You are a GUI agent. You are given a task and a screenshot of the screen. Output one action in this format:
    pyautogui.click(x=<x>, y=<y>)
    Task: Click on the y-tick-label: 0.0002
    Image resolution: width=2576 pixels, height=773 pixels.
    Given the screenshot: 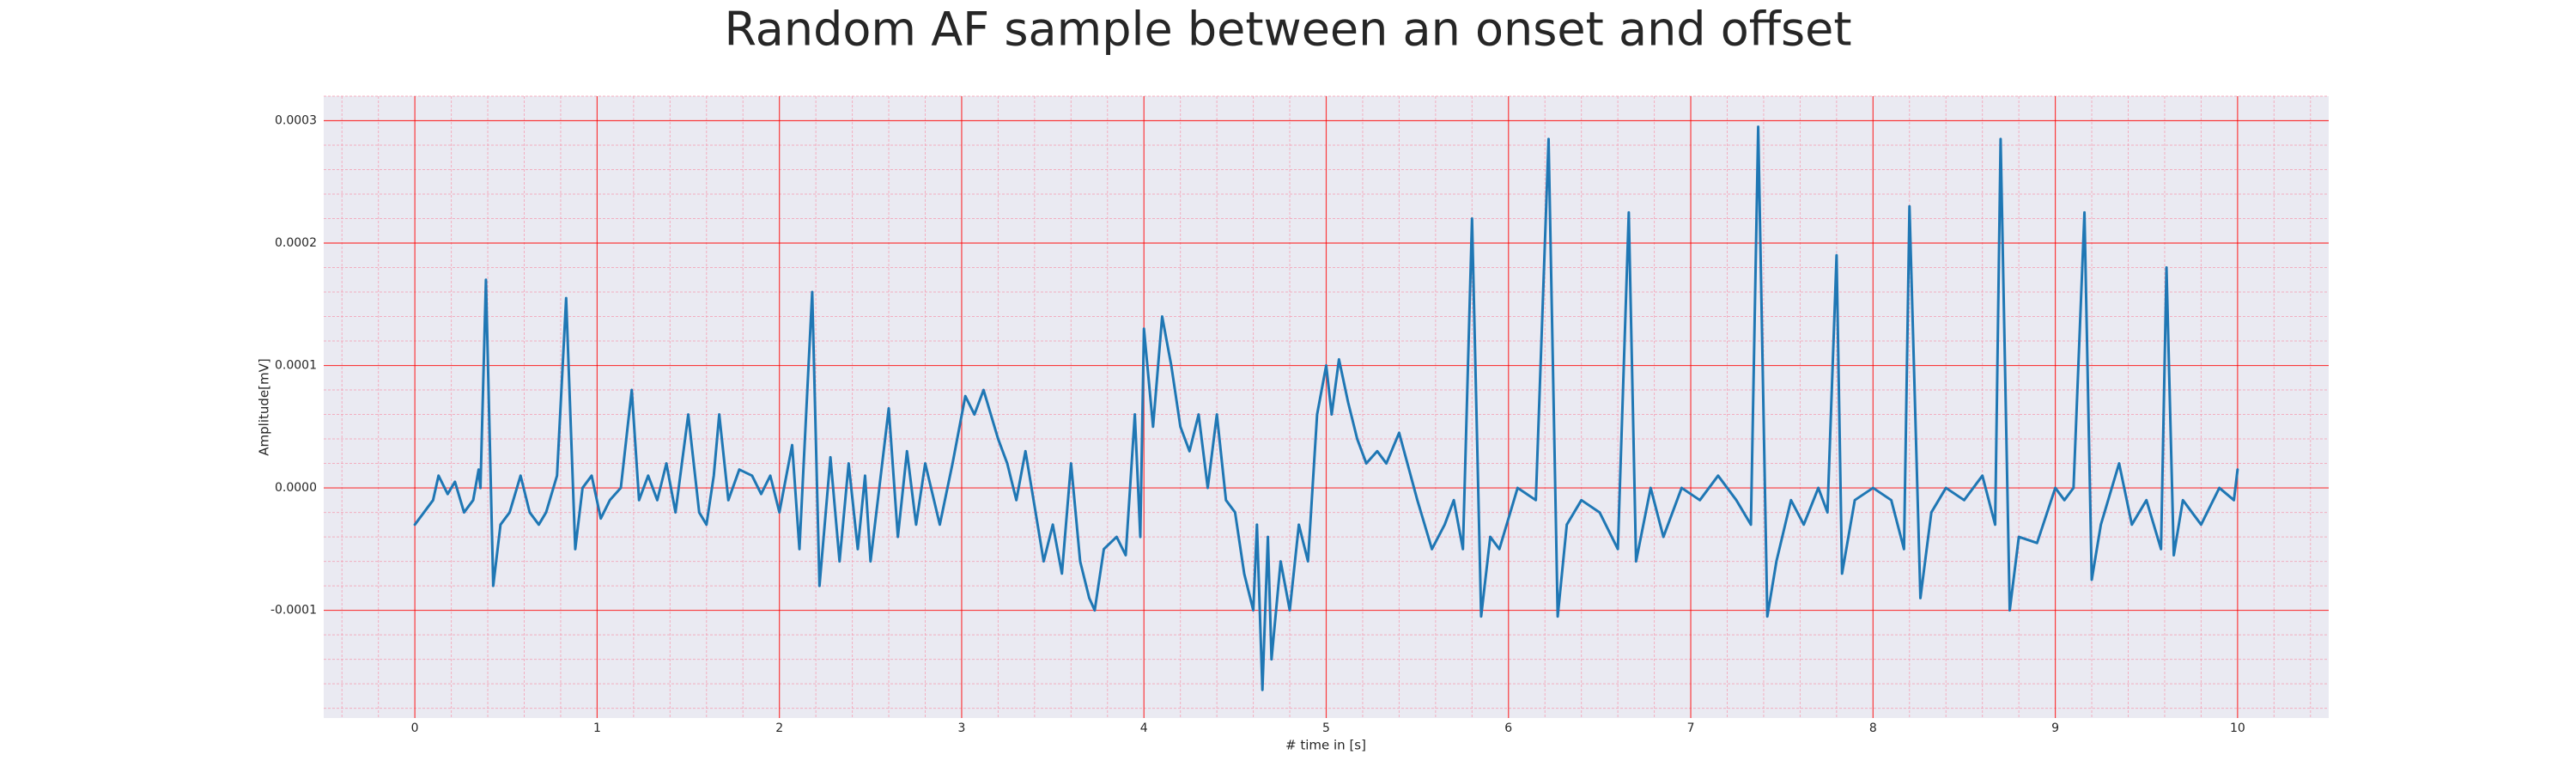 What is the action you would take?
    pyautogui.click(x=296, y=243)
    